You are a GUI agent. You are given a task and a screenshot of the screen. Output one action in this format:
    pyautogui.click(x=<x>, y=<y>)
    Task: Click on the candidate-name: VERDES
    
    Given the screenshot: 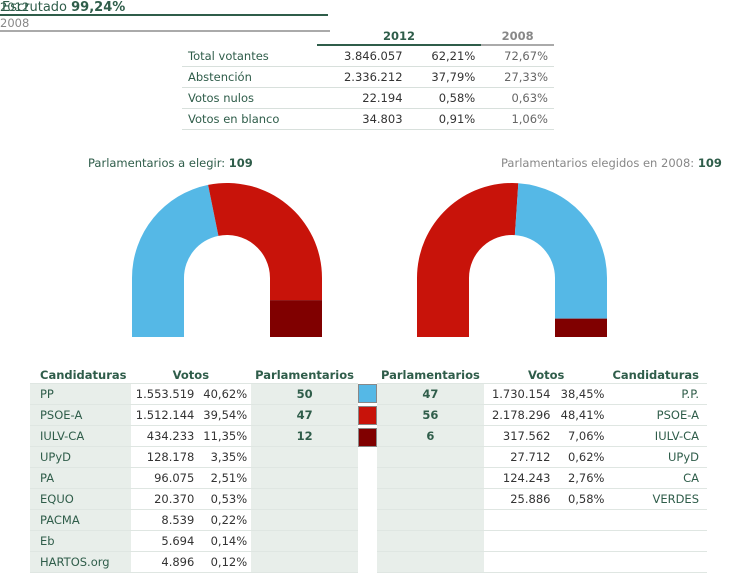 What is the action you would take?
    pyautogui.click(x=657, y=499)
    